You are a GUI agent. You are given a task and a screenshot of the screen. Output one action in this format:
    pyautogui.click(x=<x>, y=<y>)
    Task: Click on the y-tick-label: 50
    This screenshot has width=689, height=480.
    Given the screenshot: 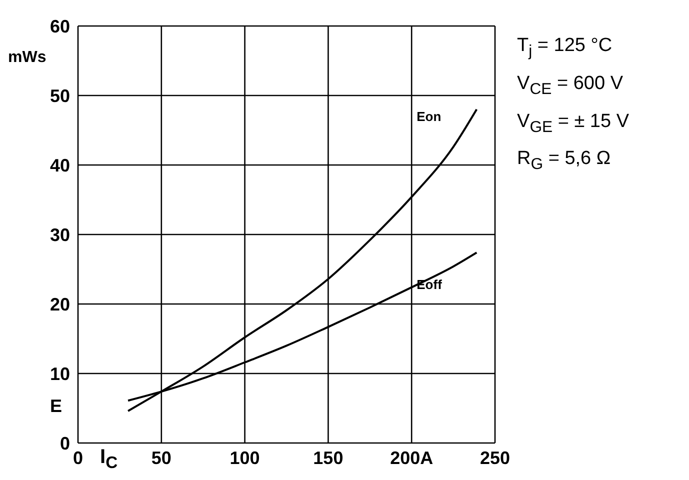 What is the action you would take?
    pyautogui.click(x=60, y=96)
    